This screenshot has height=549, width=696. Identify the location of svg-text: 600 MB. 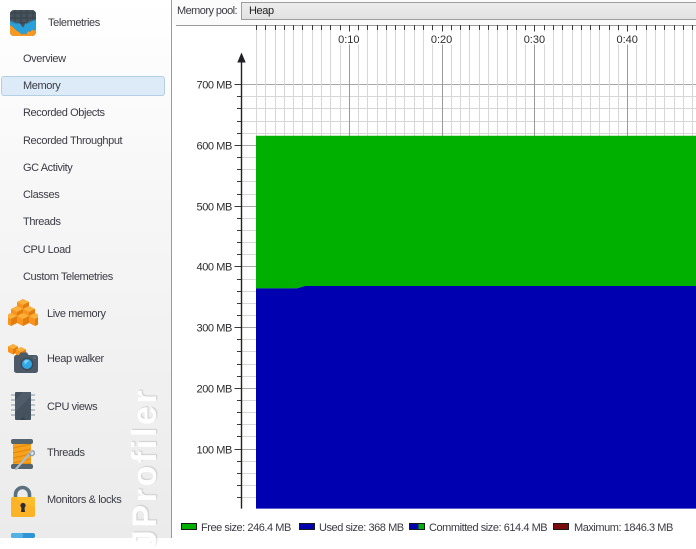
(214, 147).